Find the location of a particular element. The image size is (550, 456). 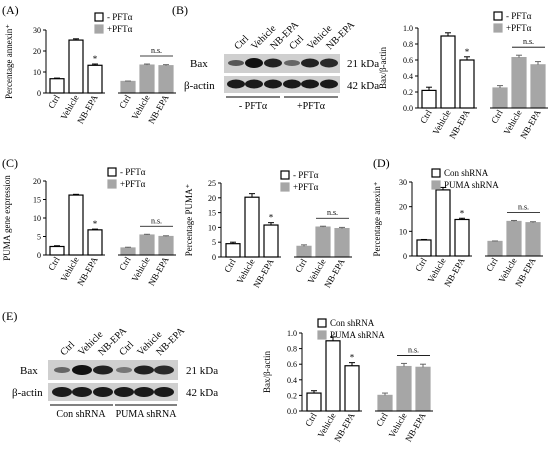

panel-label-e: (E) is located at coordinates (9, 316).